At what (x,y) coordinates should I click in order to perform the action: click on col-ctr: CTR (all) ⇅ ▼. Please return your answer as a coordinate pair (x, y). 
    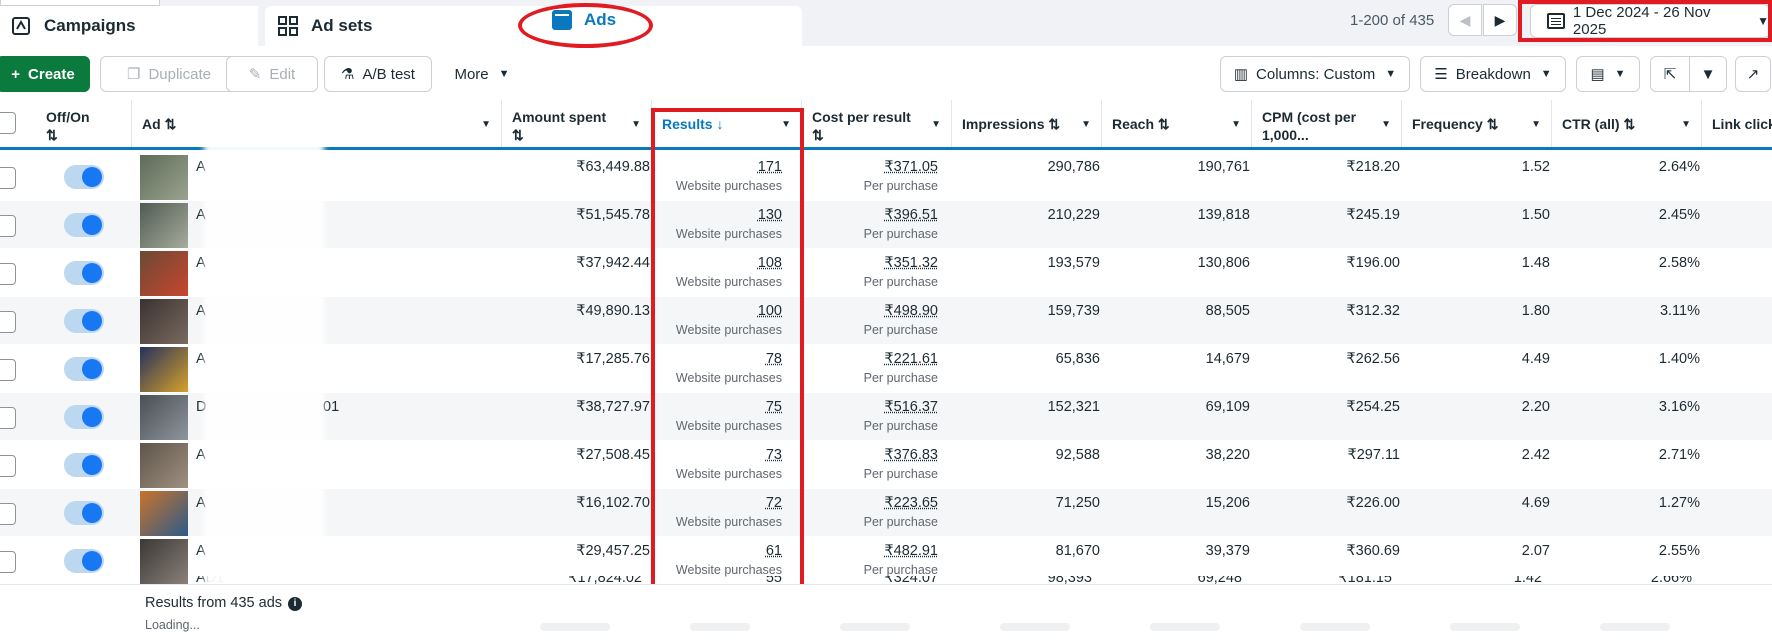
    Looking at the image, I should click on (1627, 123).